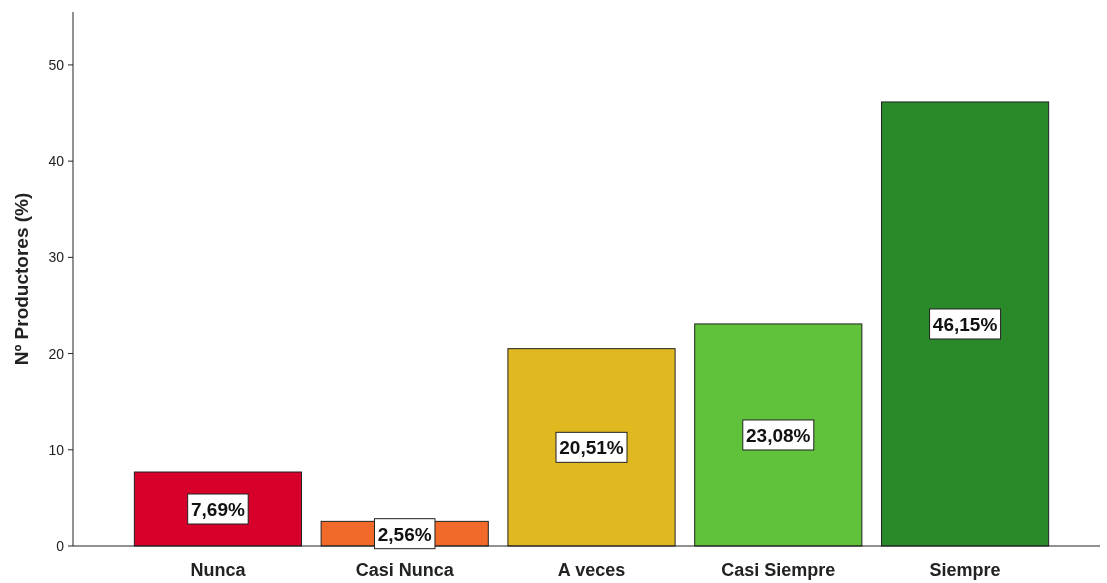 The width and height of the screenshot is (1107, 583). I want to click on x-tick-label: Siempre, so click(965, 570).